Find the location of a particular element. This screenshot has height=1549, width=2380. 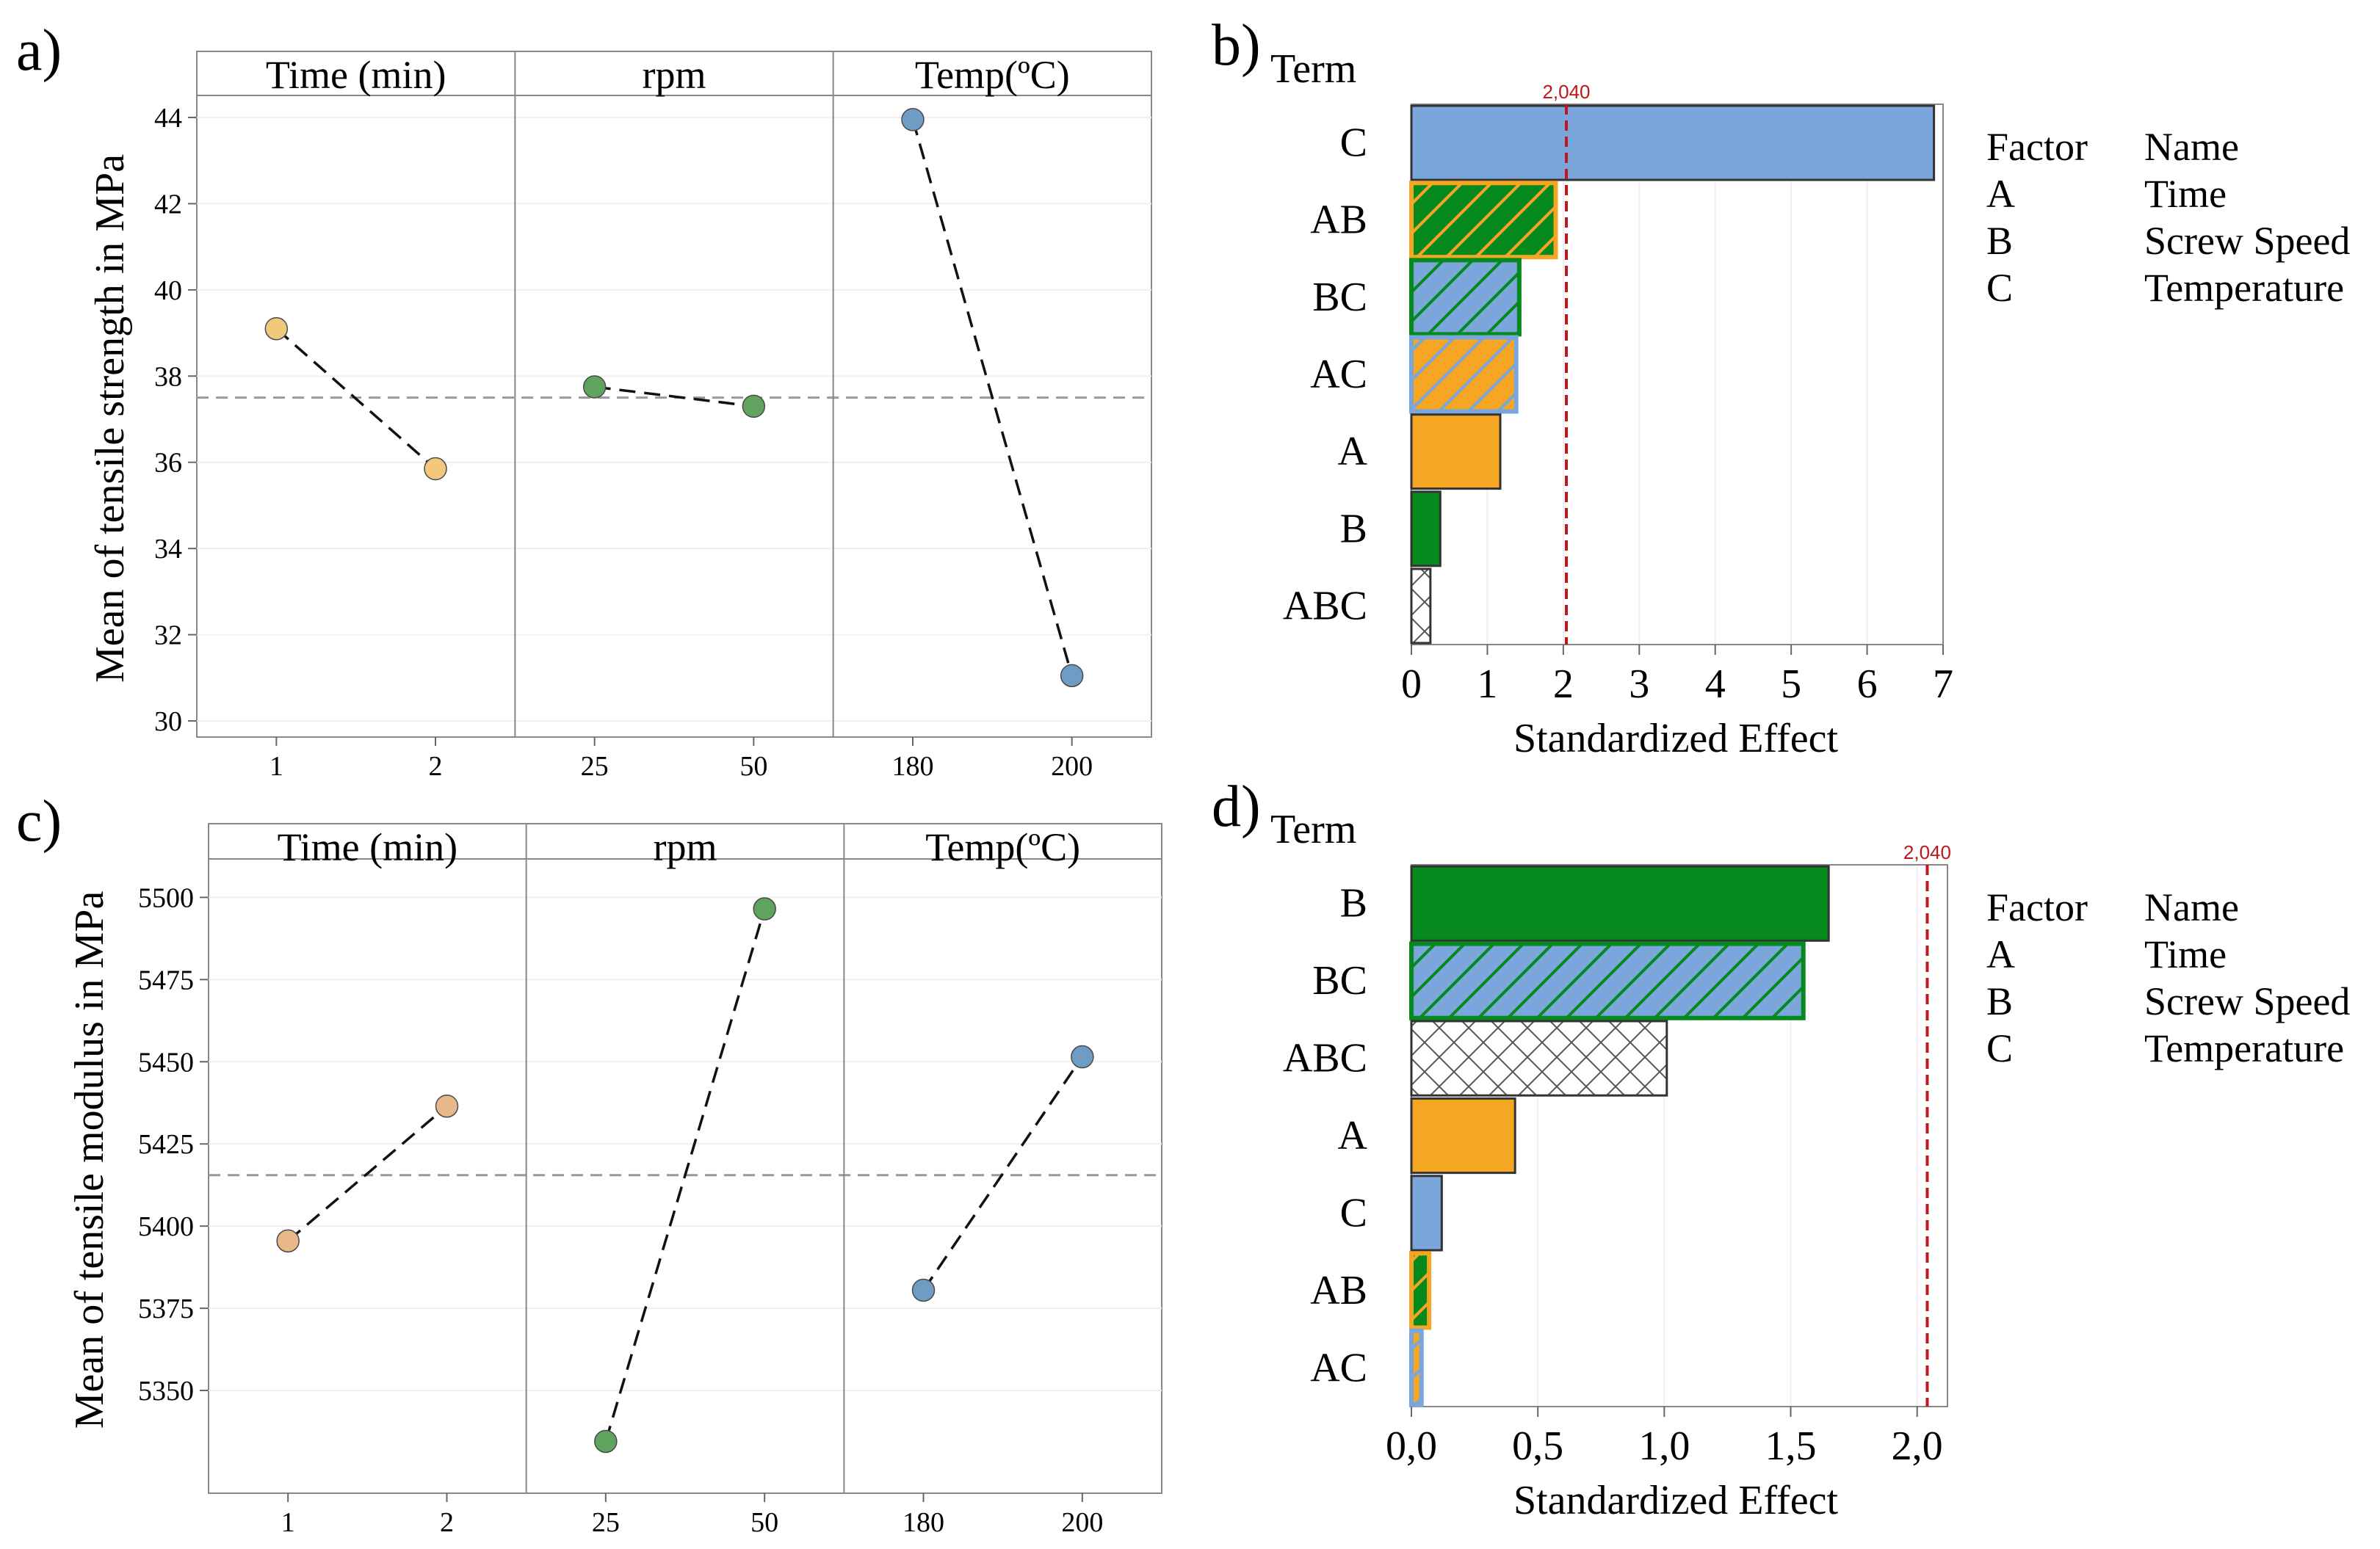

legend-factor-a: A is located at coordinates (2000, 954).